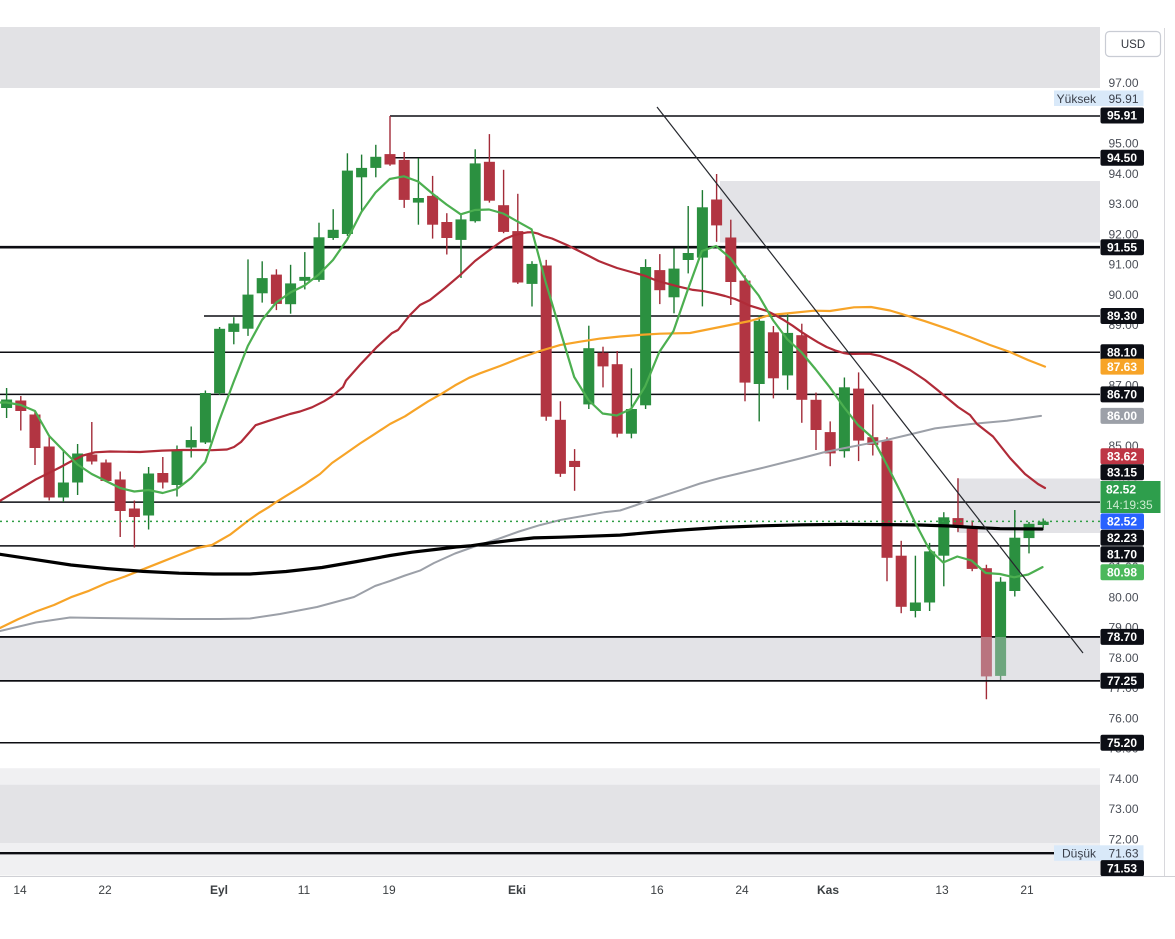 Image resolution: width=1175 pixels, height=939 pixels. I want to click on svg-text: 86.00, so click(1122, 416).